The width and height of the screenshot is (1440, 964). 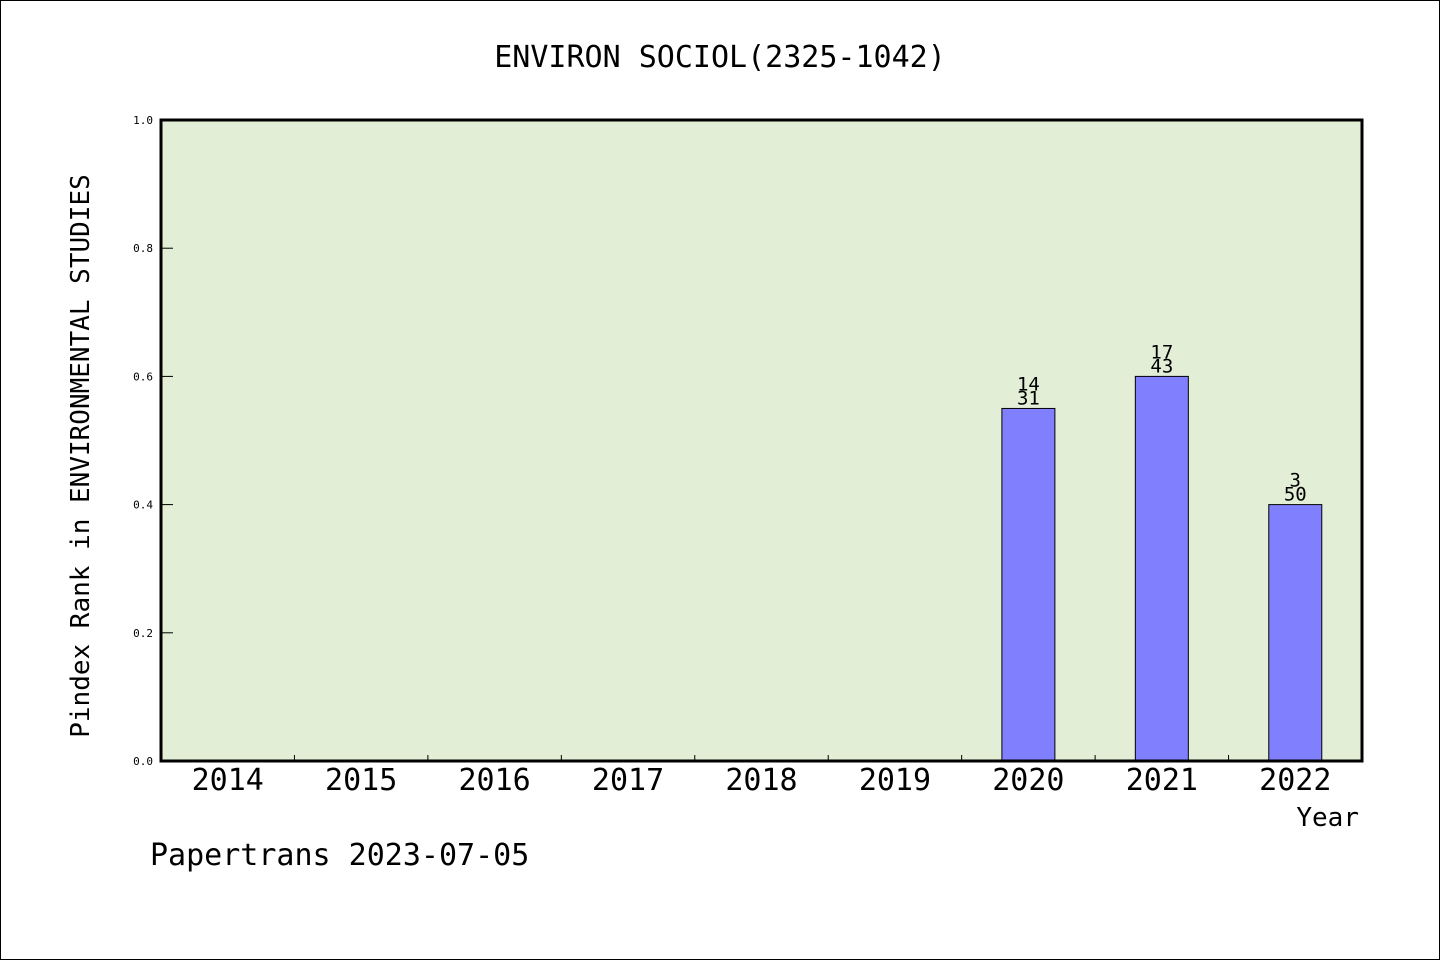 I want to click on y-tick-label: 0.2, so click(x=143, y=633).